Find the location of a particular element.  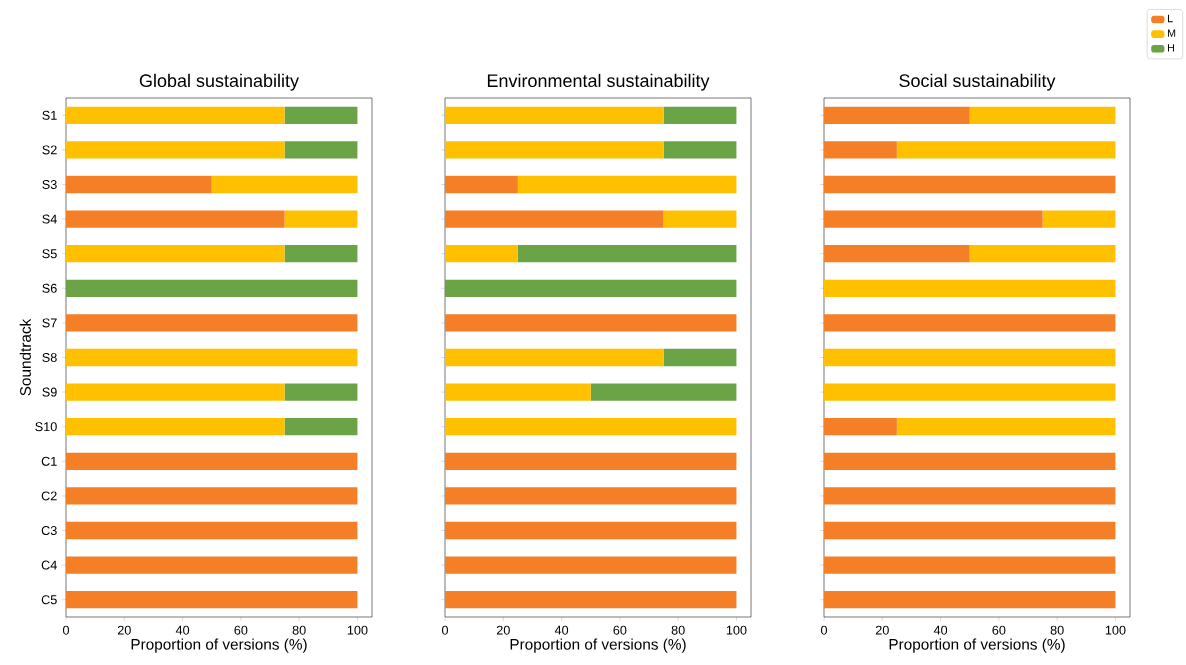

y-tick-label: C1 is located at coordinates (49, 461).